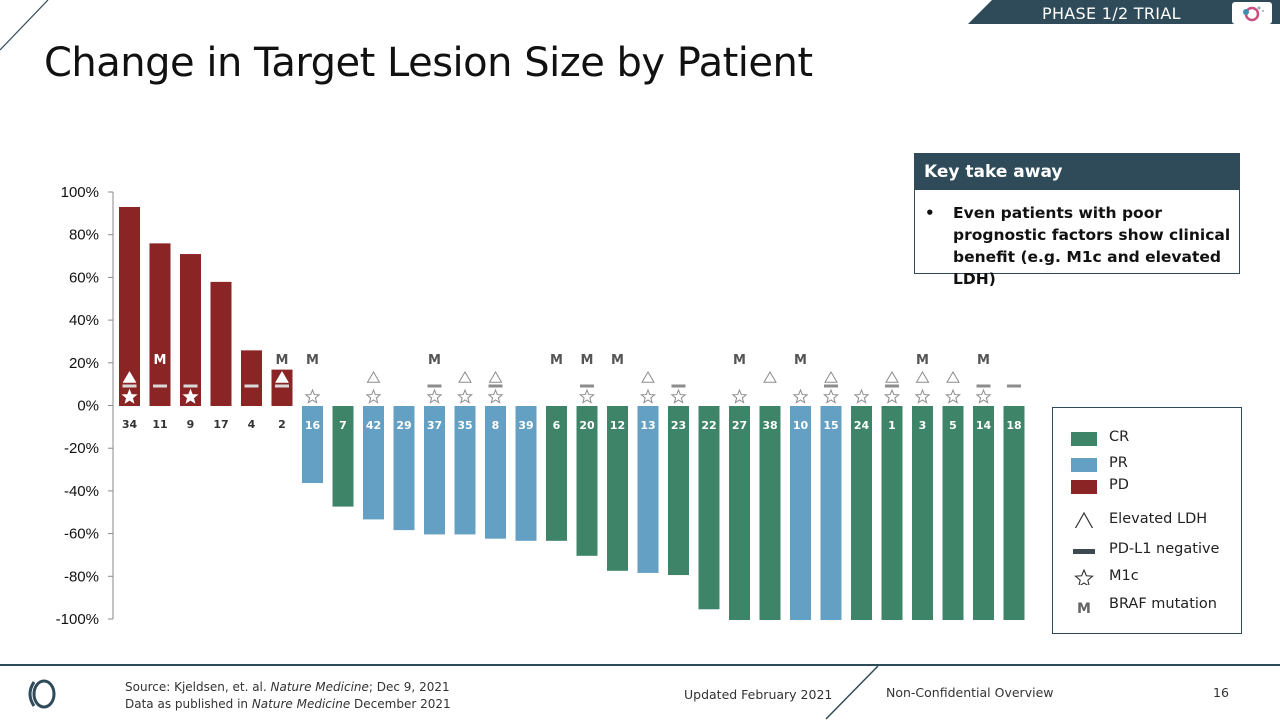  Describe the element at coordinates (77, 619) in the screenshot. I see `y-tick-label: -100%` at that location.